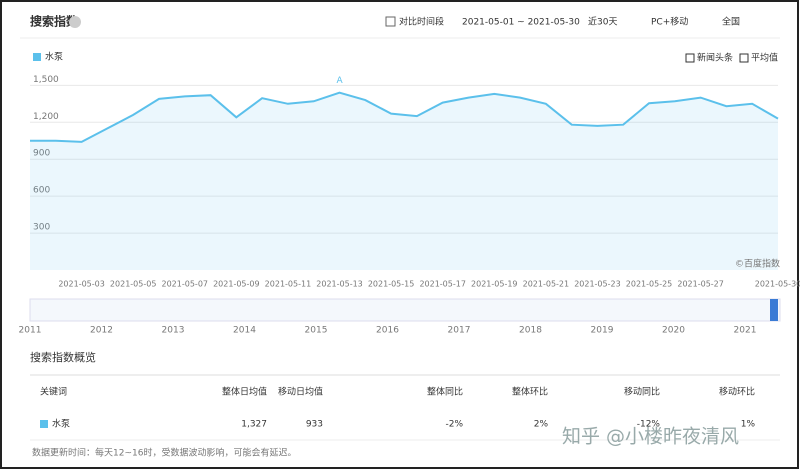 The width and height of the screenshot is (800, 474). Describe the element at coordinates (774, 310) in the screenshot. I see `timeline-handle` at that location.